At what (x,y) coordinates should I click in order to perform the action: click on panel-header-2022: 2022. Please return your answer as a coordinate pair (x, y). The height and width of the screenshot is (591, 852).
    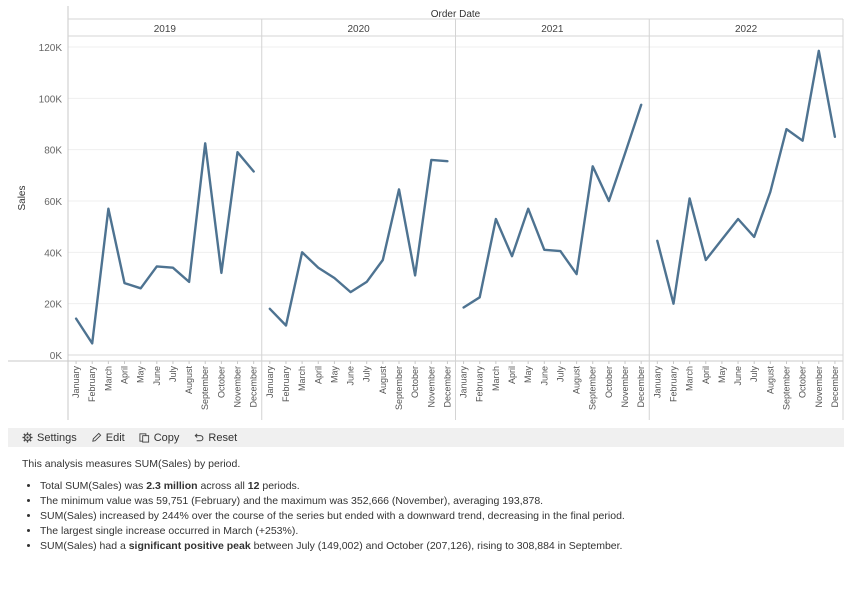
    Looking at the image, I should click on (746, 29).